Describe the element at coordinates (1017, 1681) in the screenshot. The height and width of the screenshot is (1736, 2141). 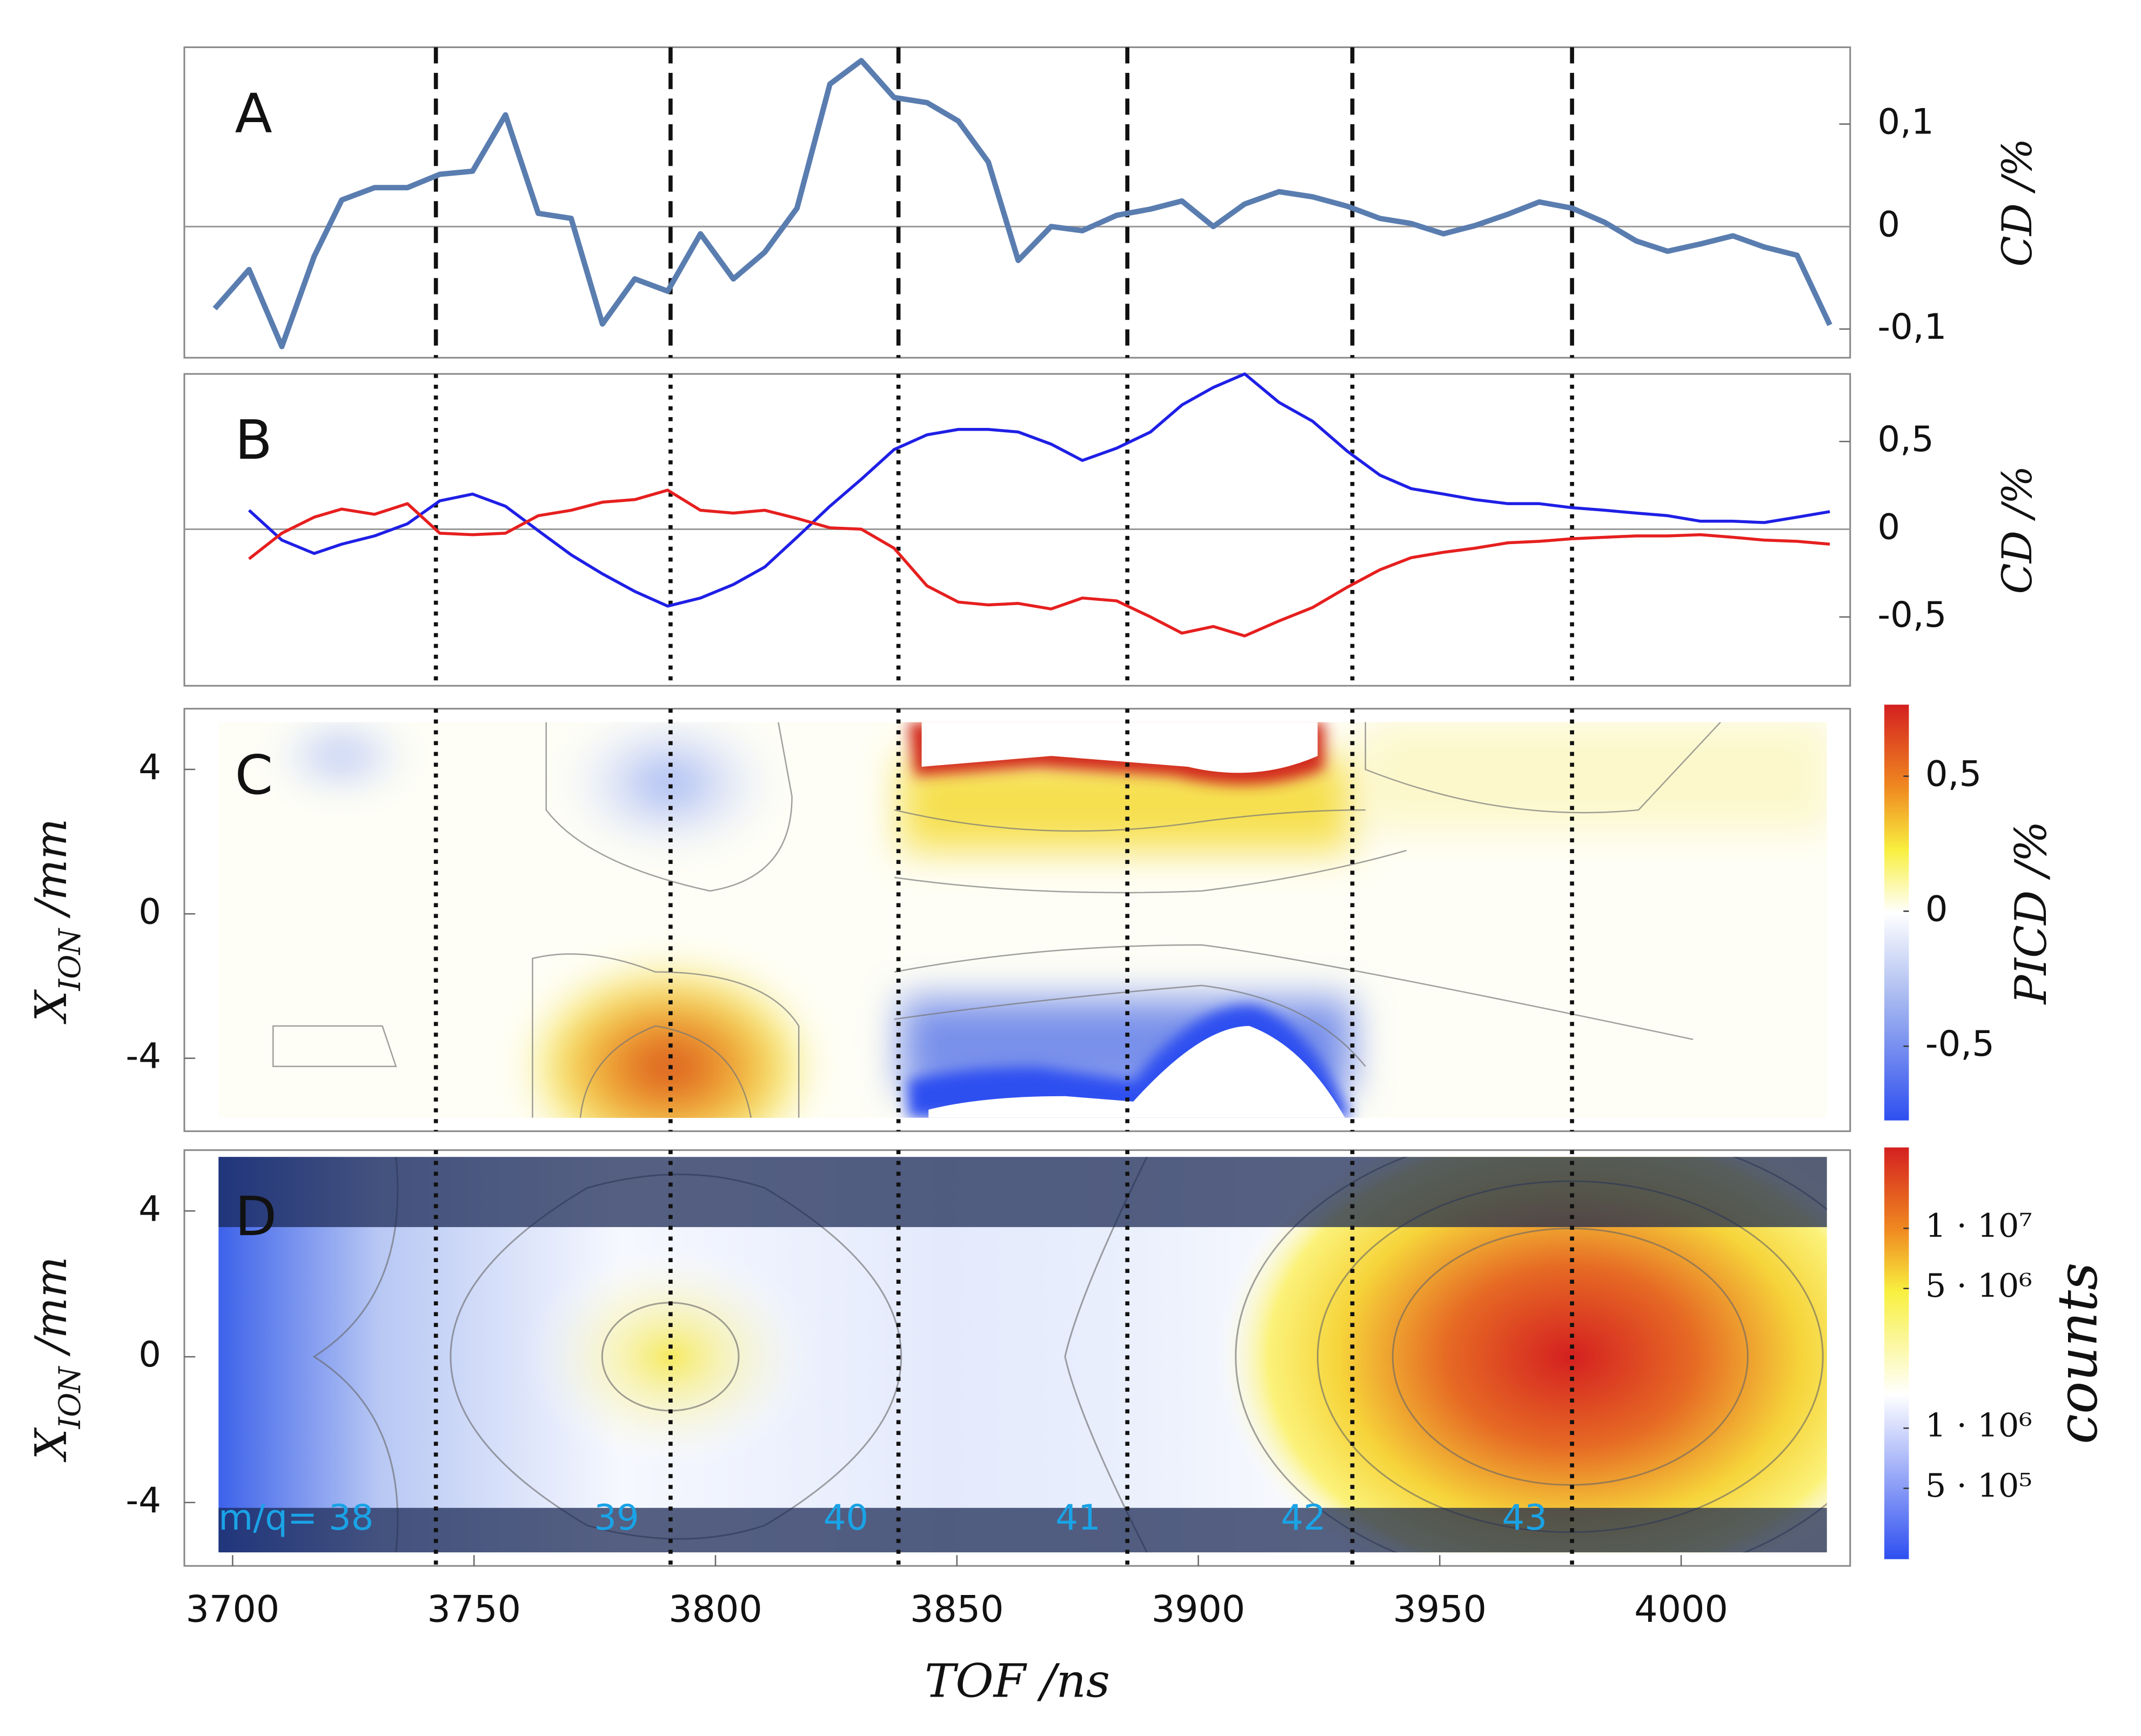
I see `x-axis-label: TOF /ns` at that location.